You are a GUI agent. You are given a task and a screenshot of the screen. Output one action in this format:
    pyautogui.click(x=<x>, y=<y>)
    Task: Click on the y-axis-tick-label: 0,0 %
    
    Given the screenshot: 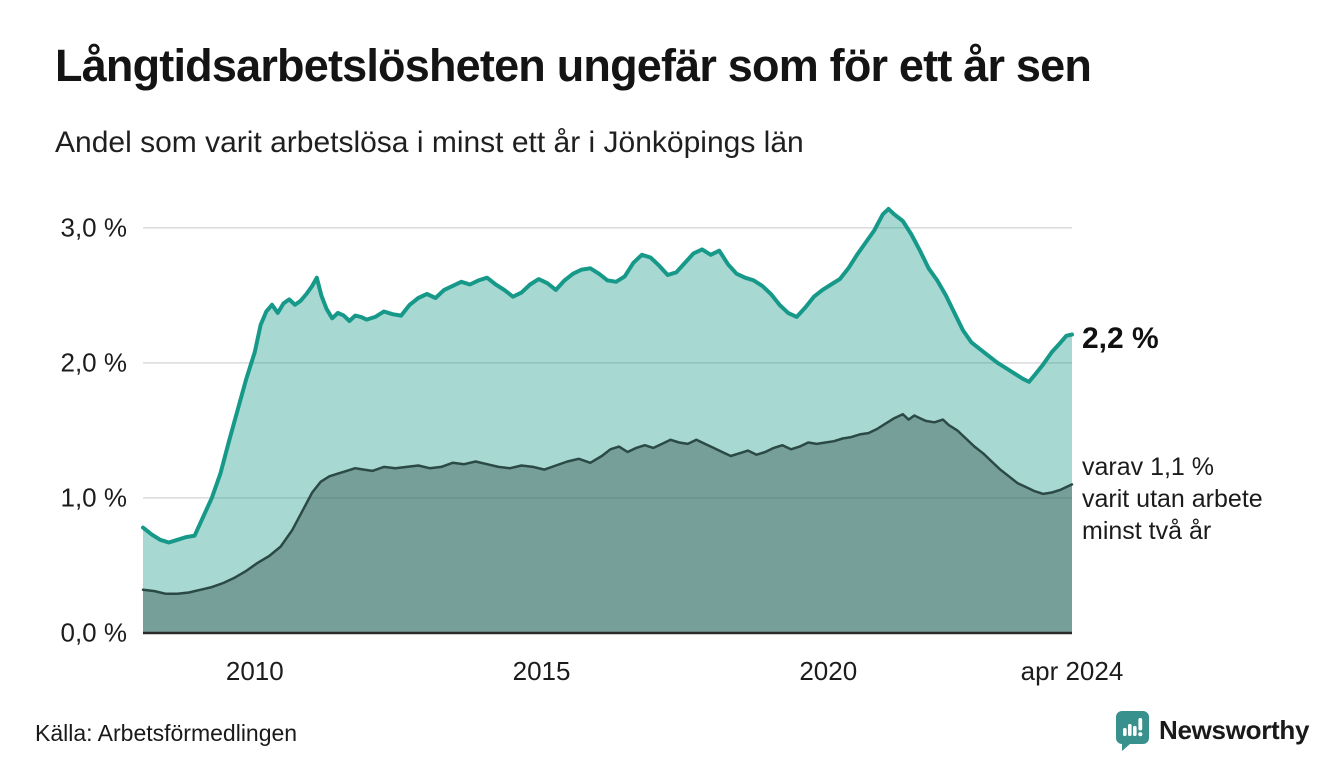 What is the action you would take?
    pyautogui.click(x=94, y=632)
    